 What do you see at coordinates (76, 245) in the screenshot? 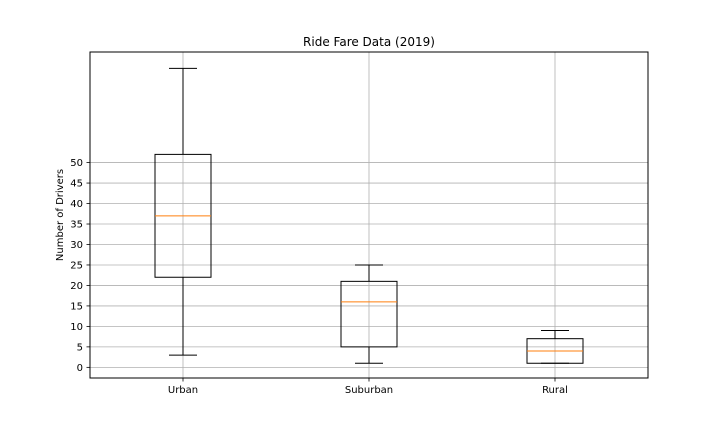
I see `y-tick-label: 30` at bounding box center [76, 245].